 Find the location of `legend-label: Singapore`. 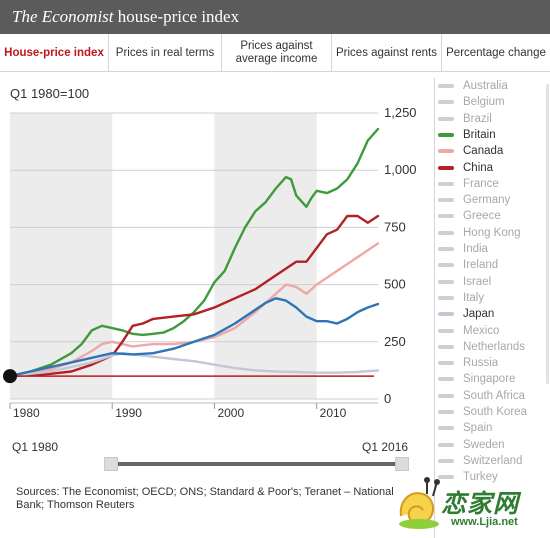

legend-label: Singapore is located at coordinates (489, 379).